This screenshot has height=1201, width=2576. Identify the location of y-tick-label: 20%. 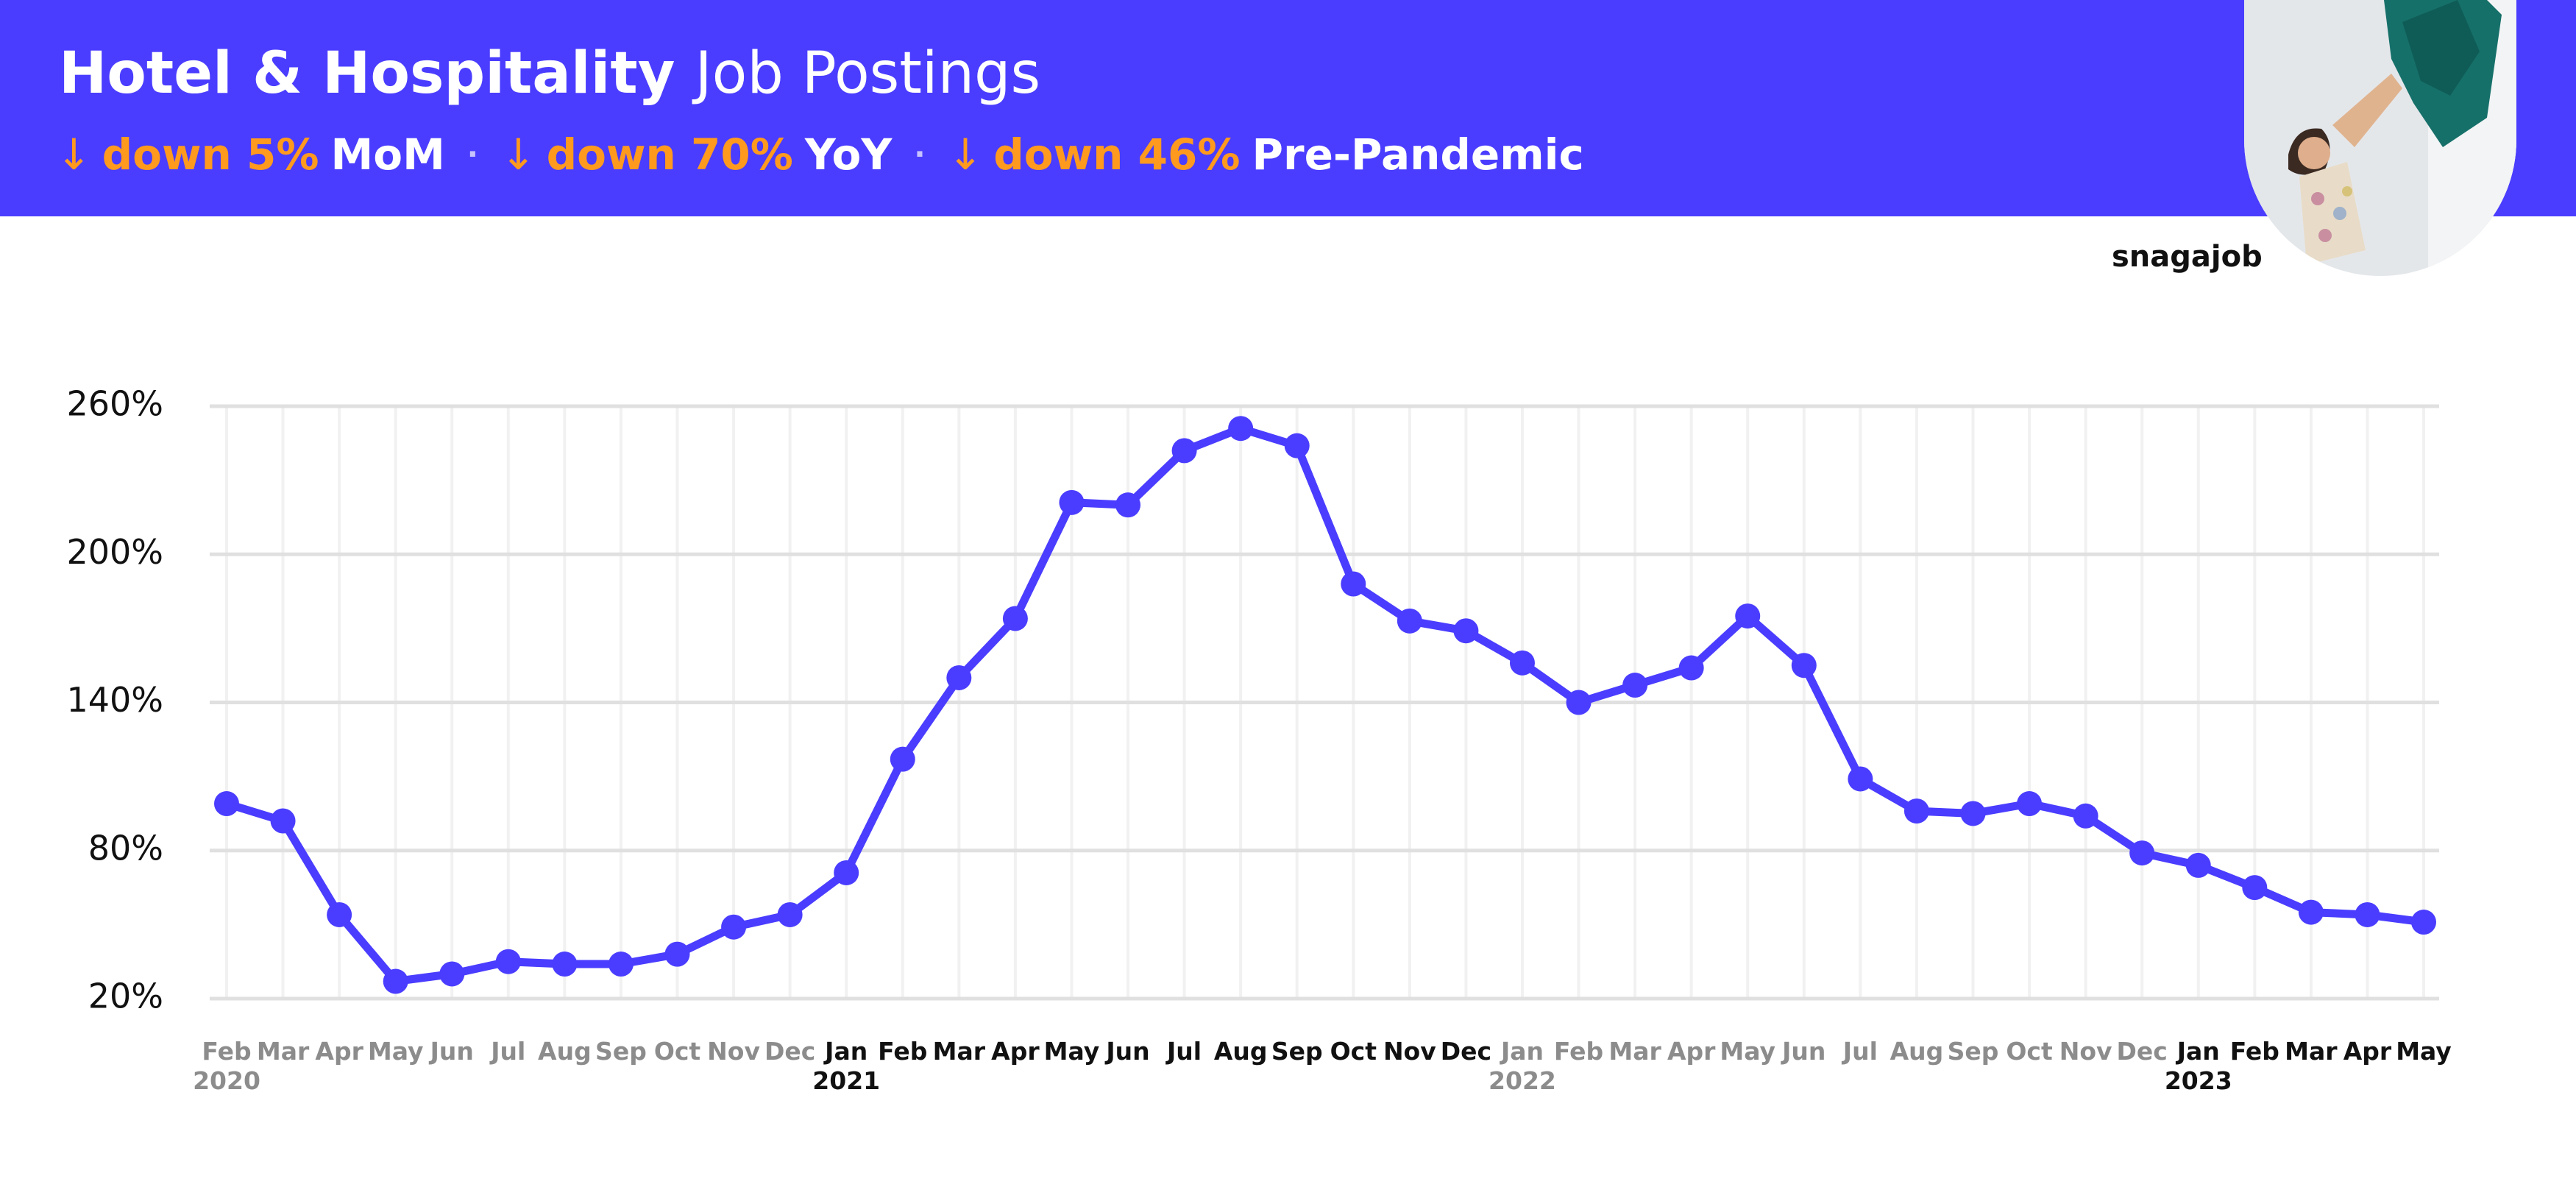
(125, 997).